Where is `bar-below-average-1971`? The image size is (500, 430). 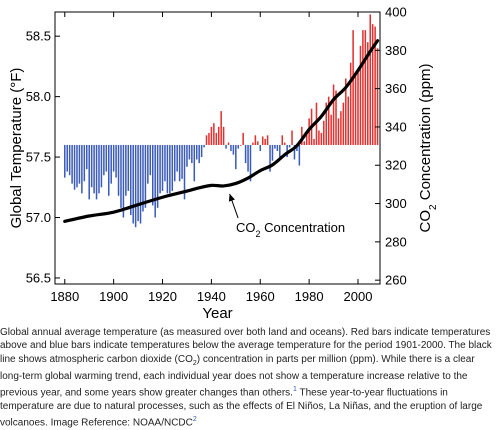
bar-below-average-1971 is located at coordinates (287, 151).